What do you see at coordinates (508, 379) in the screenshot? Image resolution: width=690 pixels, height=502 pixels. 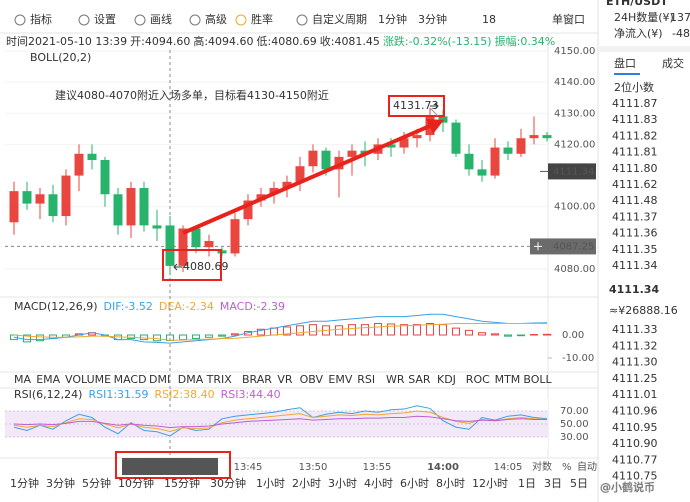 I see `indicator-tab: MTM` at bounding box center [508, 379].